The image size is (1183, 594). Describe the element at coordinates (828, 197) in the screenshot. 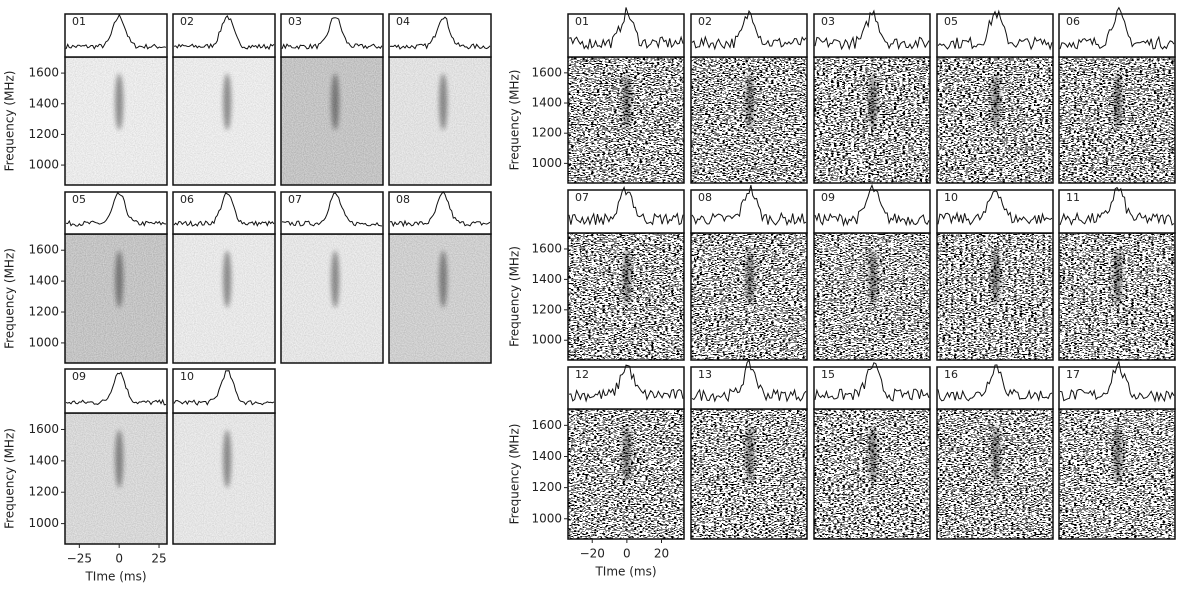

I see `panel-label: 09` at that location.